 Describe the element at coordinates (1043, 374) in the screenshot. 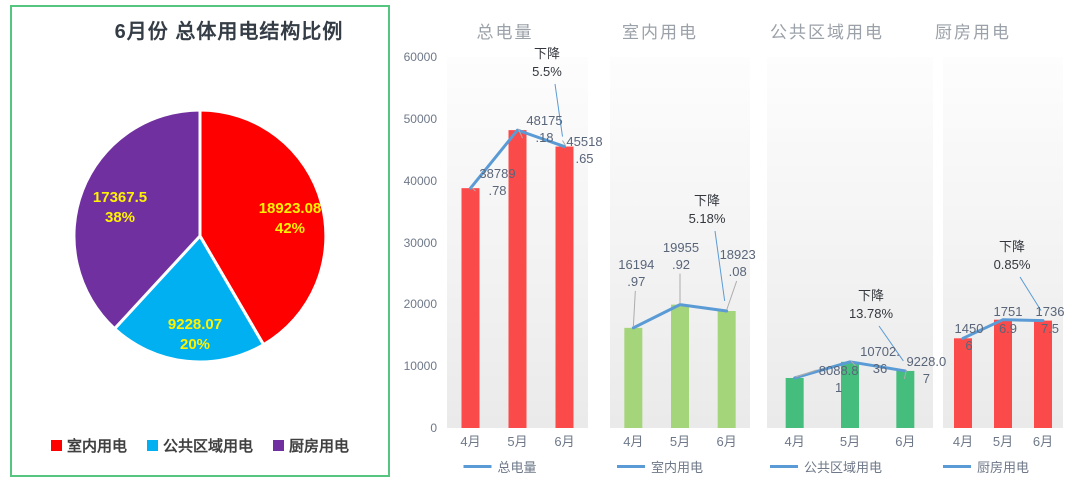

I see `bar-3-6月` at that location.